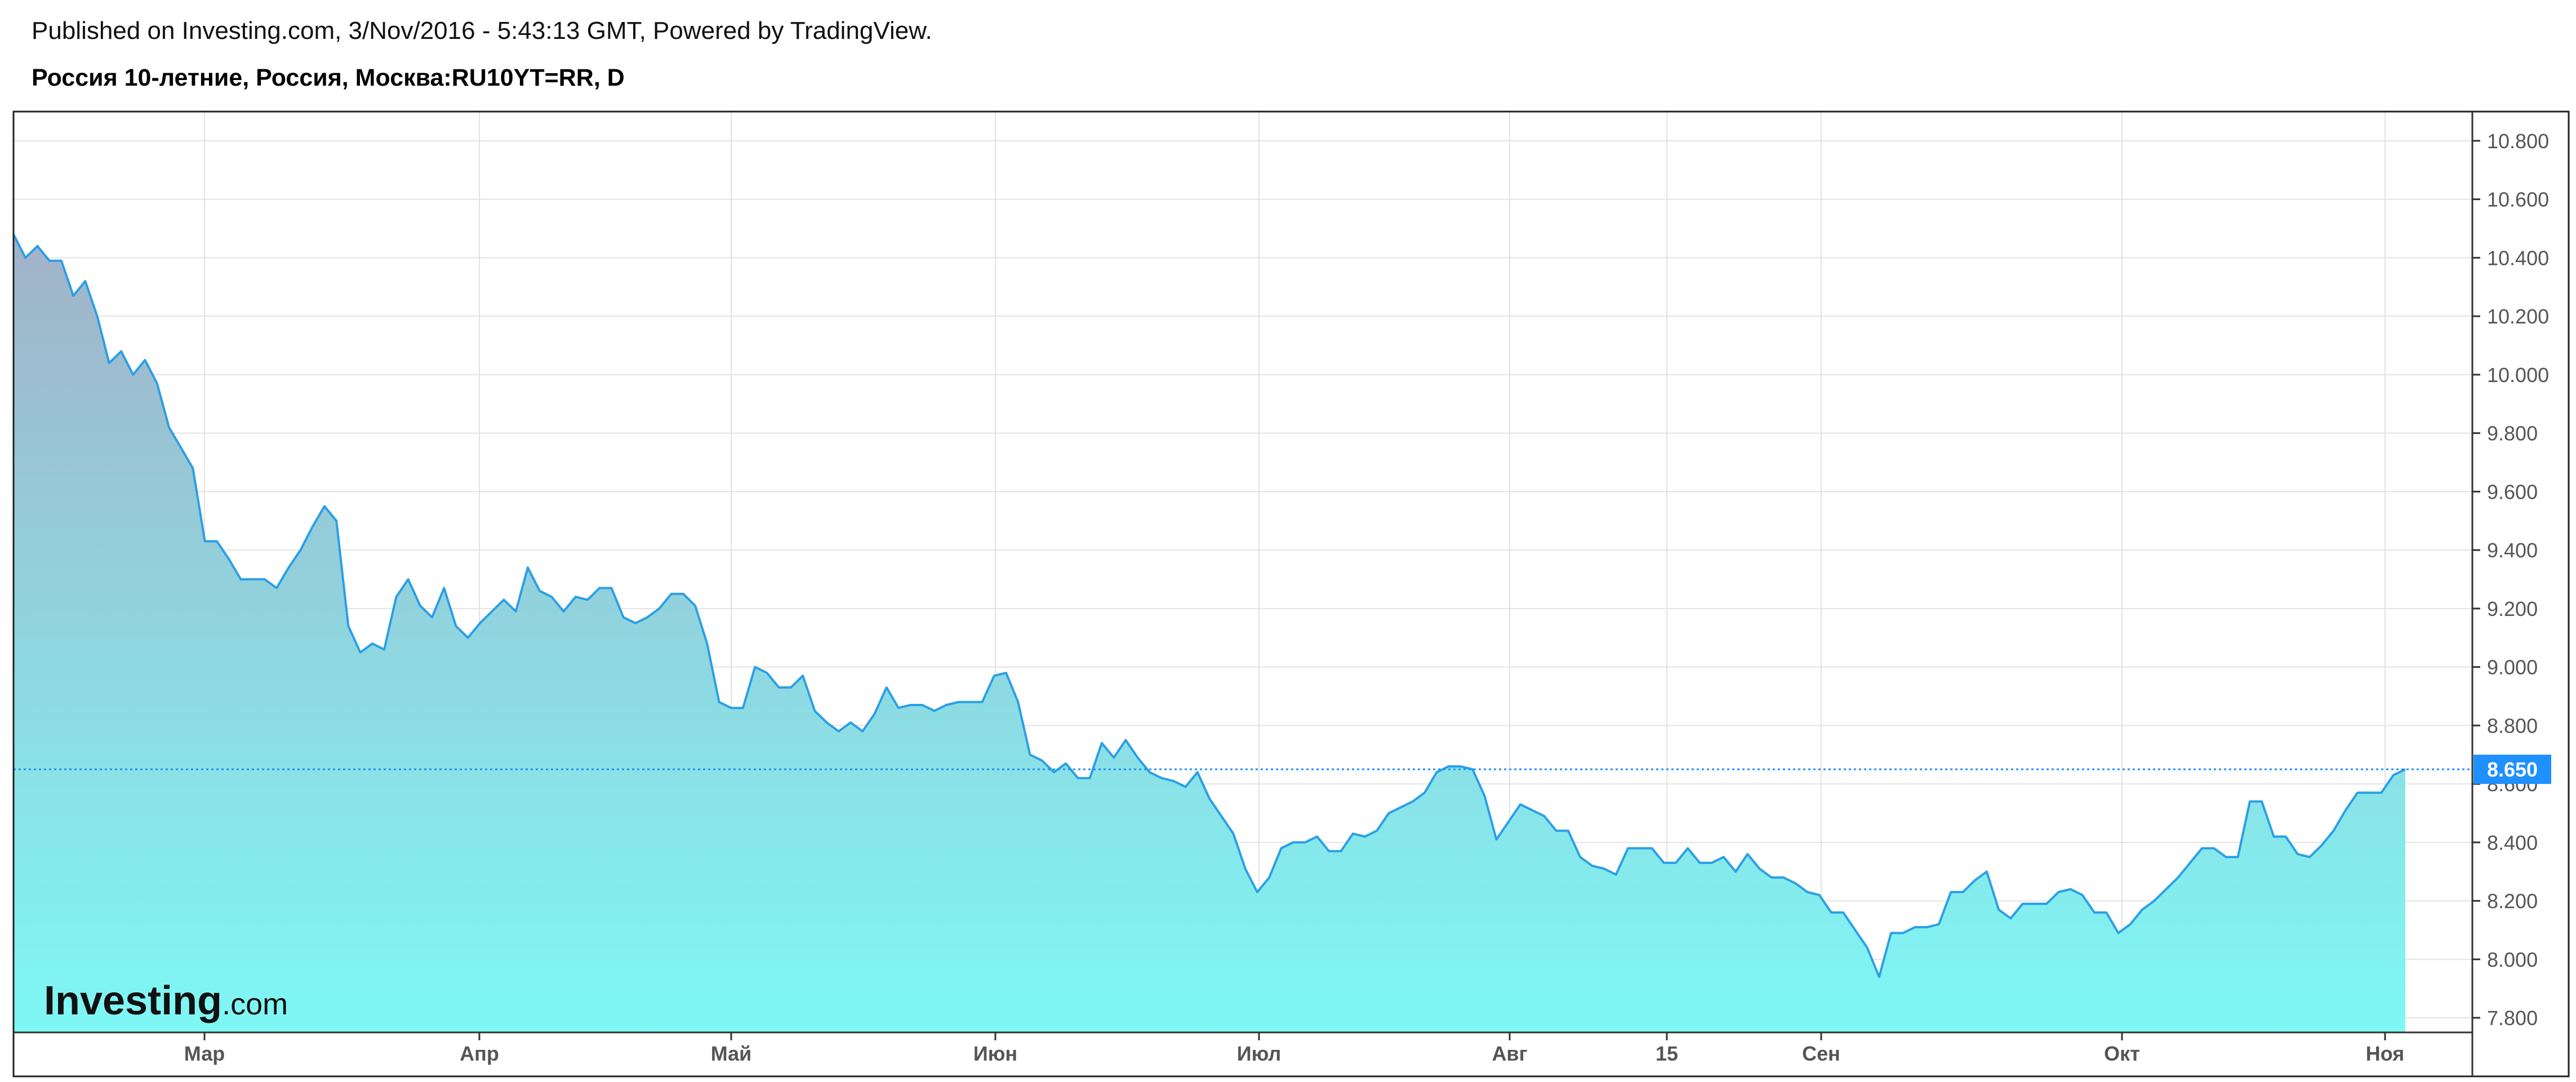 The image size is (2576, 1082). I want to click on y-tick-label: 10.600, so click(2518, 200).